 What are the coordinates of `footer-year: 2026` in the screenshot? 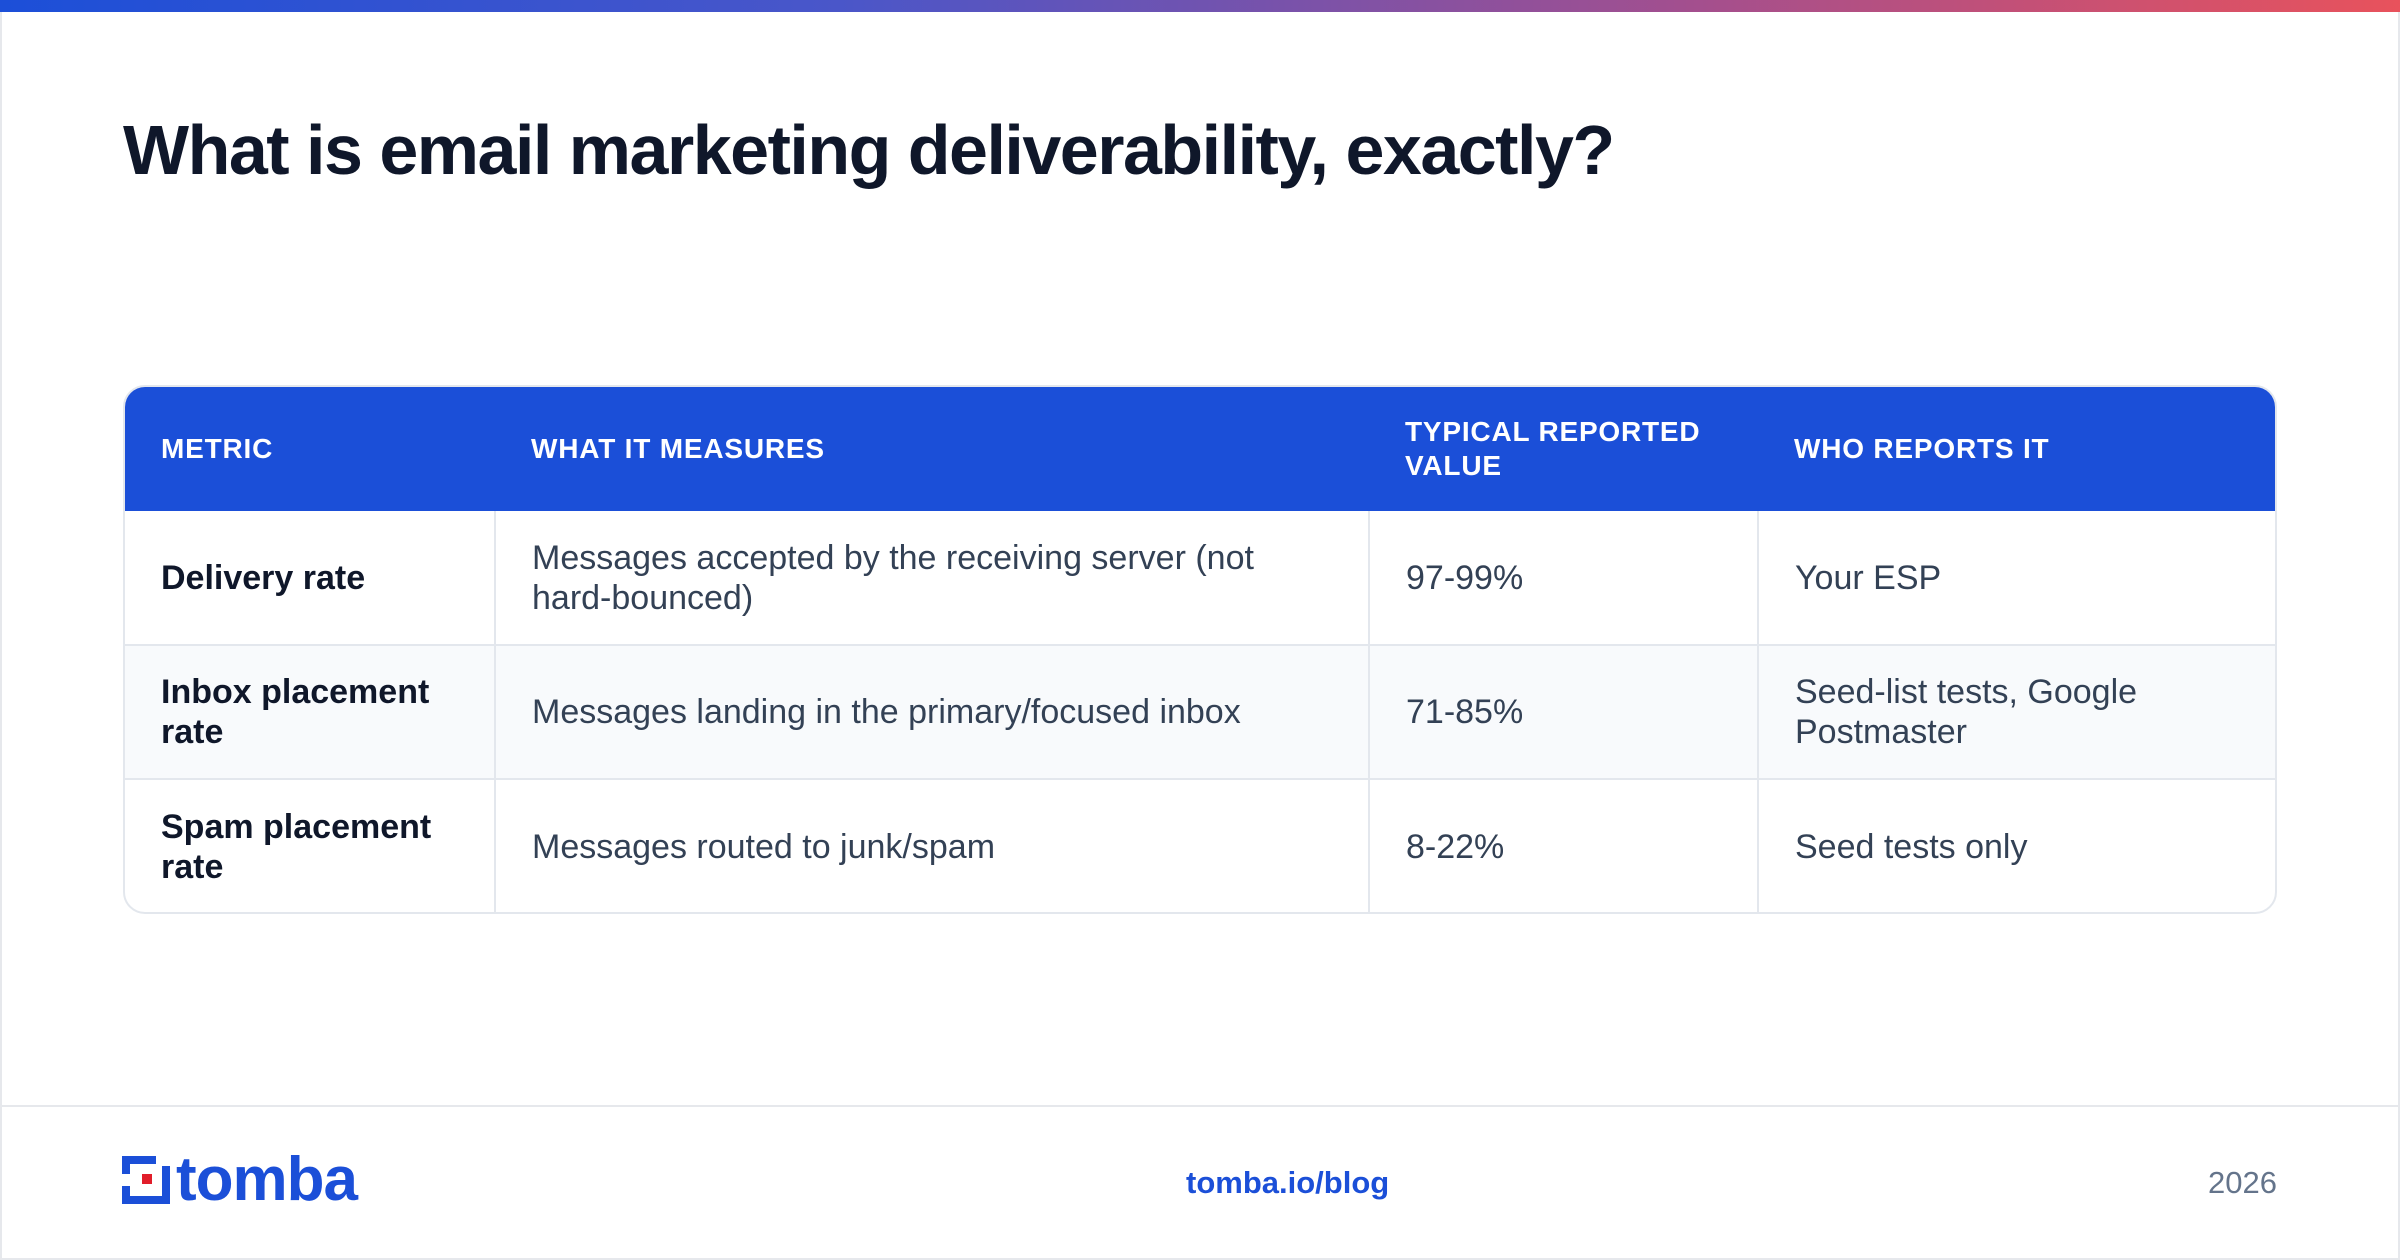 It's located at (2242, 1182).